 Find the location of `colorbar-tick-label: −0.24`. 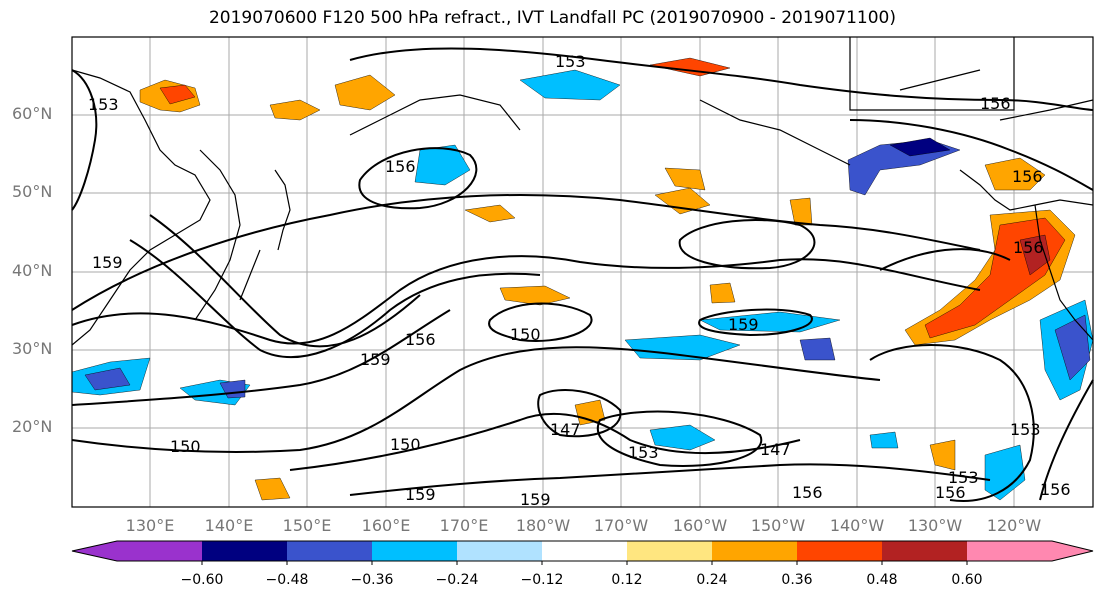

colorbar-tick-label: −0.24 is located at coordinates (457, 580).